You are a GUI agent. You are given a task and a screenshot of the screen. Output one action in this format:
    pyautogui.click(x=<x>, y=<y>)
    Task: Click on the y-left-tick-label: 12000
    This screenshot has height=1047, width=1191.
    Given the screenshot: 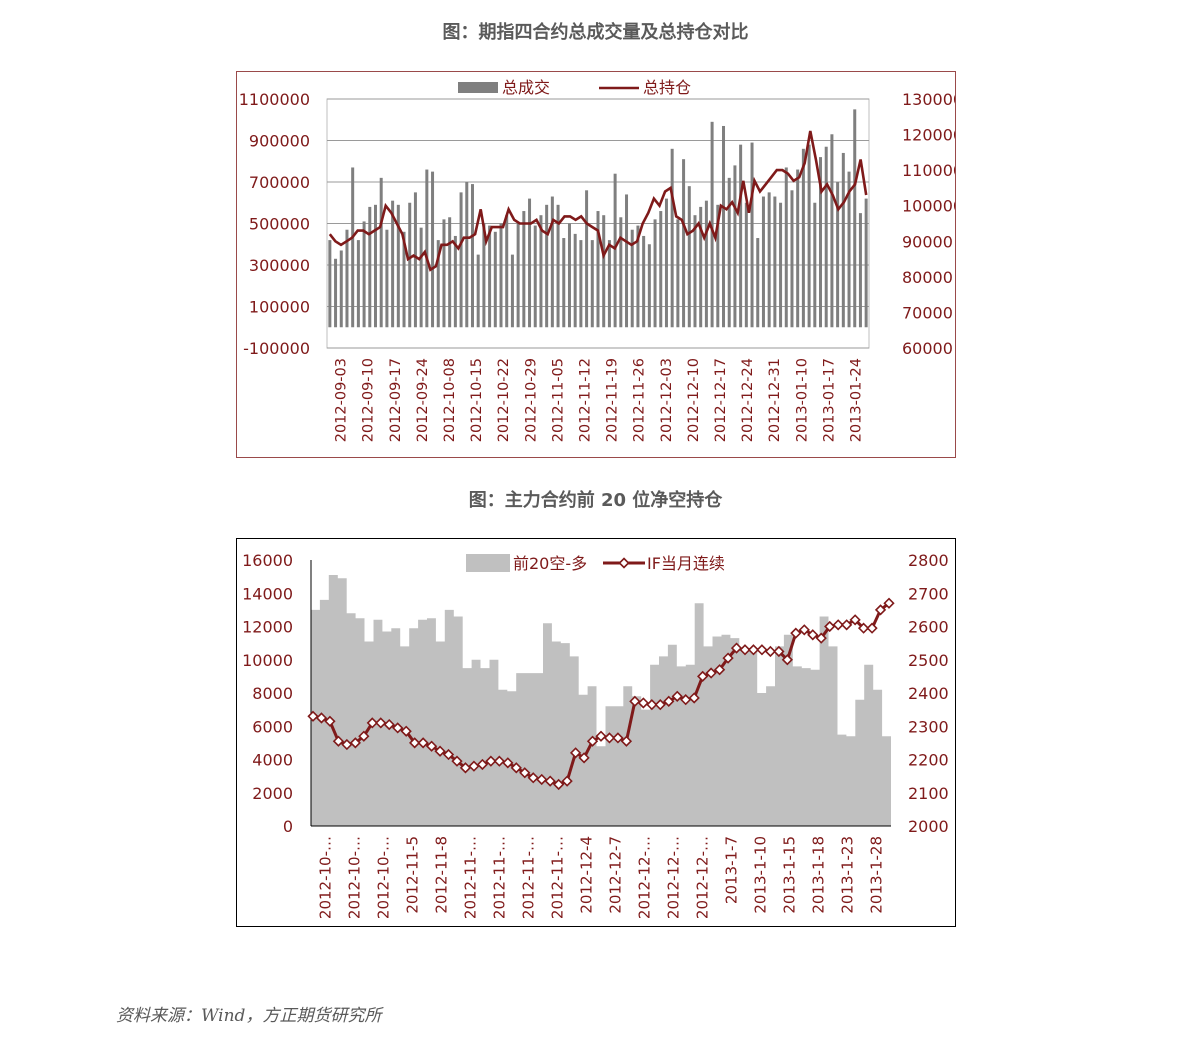 What is the action you would take?
    pyautogui.click(x=267, y=627)
    